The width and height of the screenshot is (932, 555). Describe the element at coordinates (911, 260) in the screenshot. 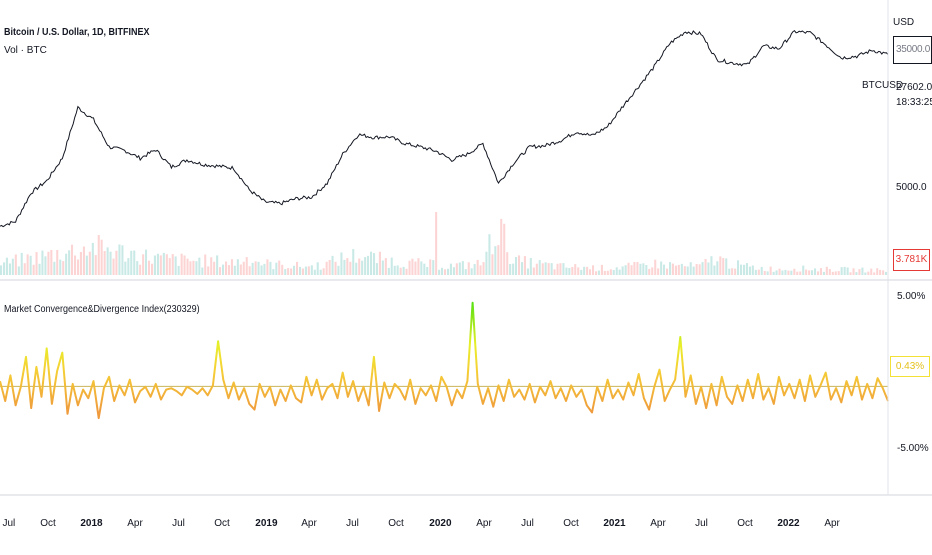

I see `volume-badge: 3.781K` at that location.